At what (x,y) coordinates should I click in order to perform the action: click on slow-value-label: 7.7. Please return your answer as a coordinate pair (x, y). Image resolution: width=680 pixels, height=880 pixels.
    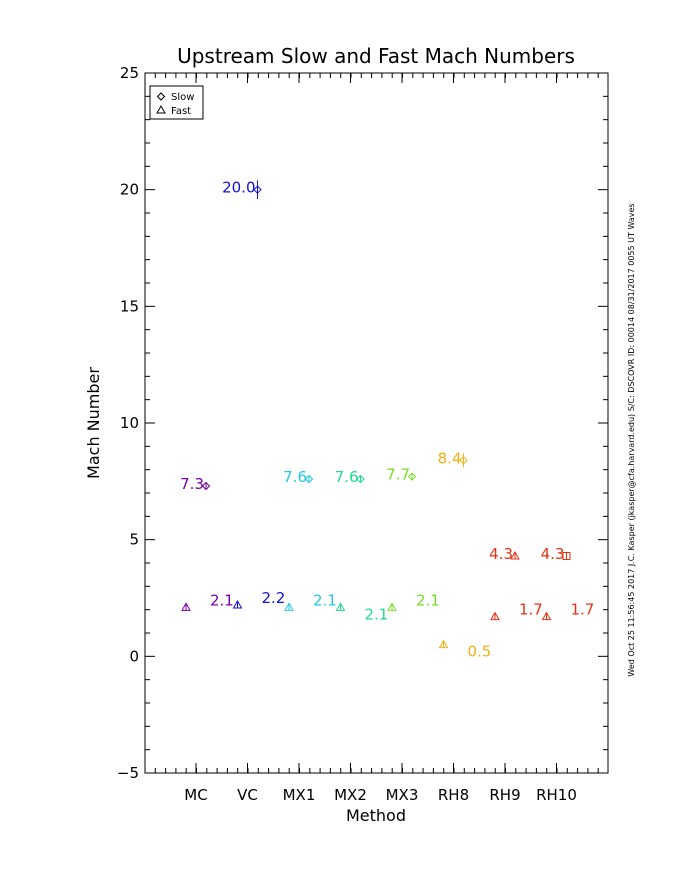
    Looking at the image, I should click on (398, 475).